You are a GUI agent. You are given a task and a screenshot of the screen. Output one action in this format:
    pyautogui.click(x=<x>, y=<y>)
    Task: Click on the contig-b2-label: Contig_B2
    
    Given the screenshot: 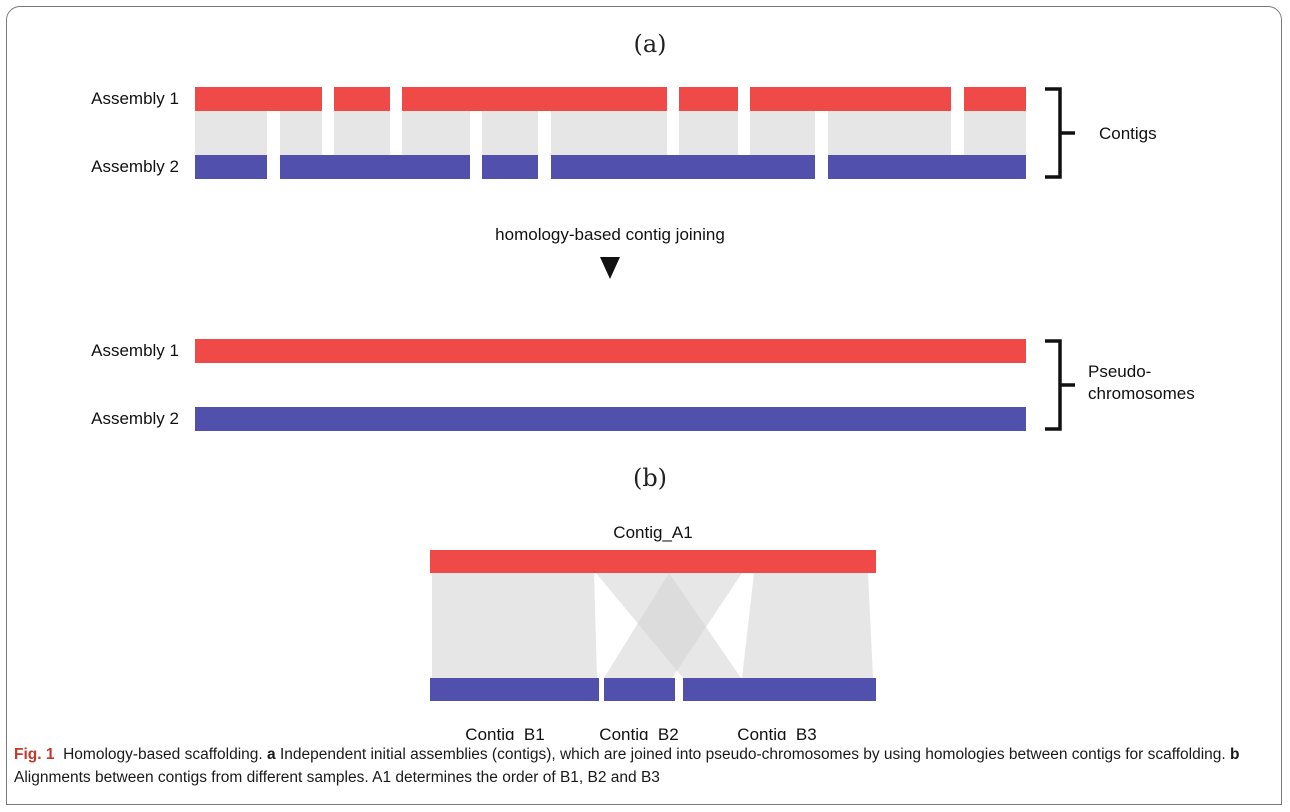 What is the action you would take?
    pyautogui.click(x=638, y=732)
    